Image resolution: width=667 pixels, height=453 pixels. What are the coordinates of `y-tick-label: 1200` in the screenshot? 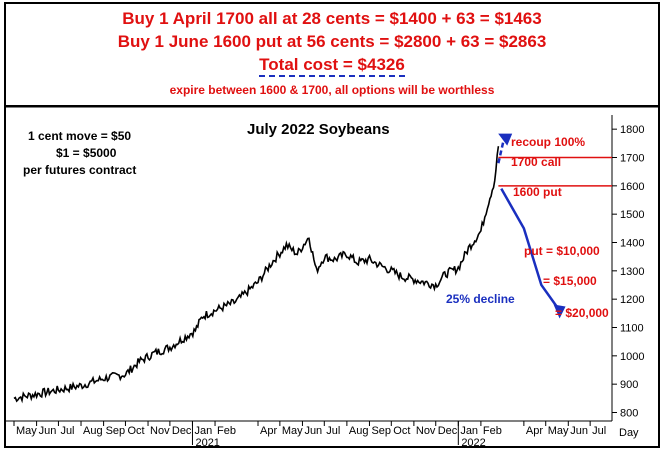 It's located at (632, 300).